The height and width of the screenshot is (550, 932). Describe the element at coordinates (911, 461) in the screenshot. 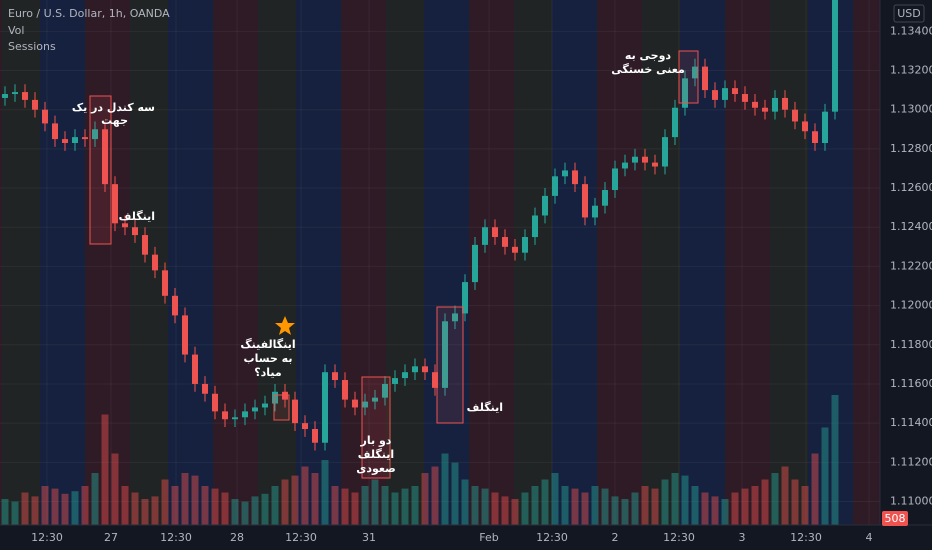

I see `y-tick-label: 1.11200` at that location.